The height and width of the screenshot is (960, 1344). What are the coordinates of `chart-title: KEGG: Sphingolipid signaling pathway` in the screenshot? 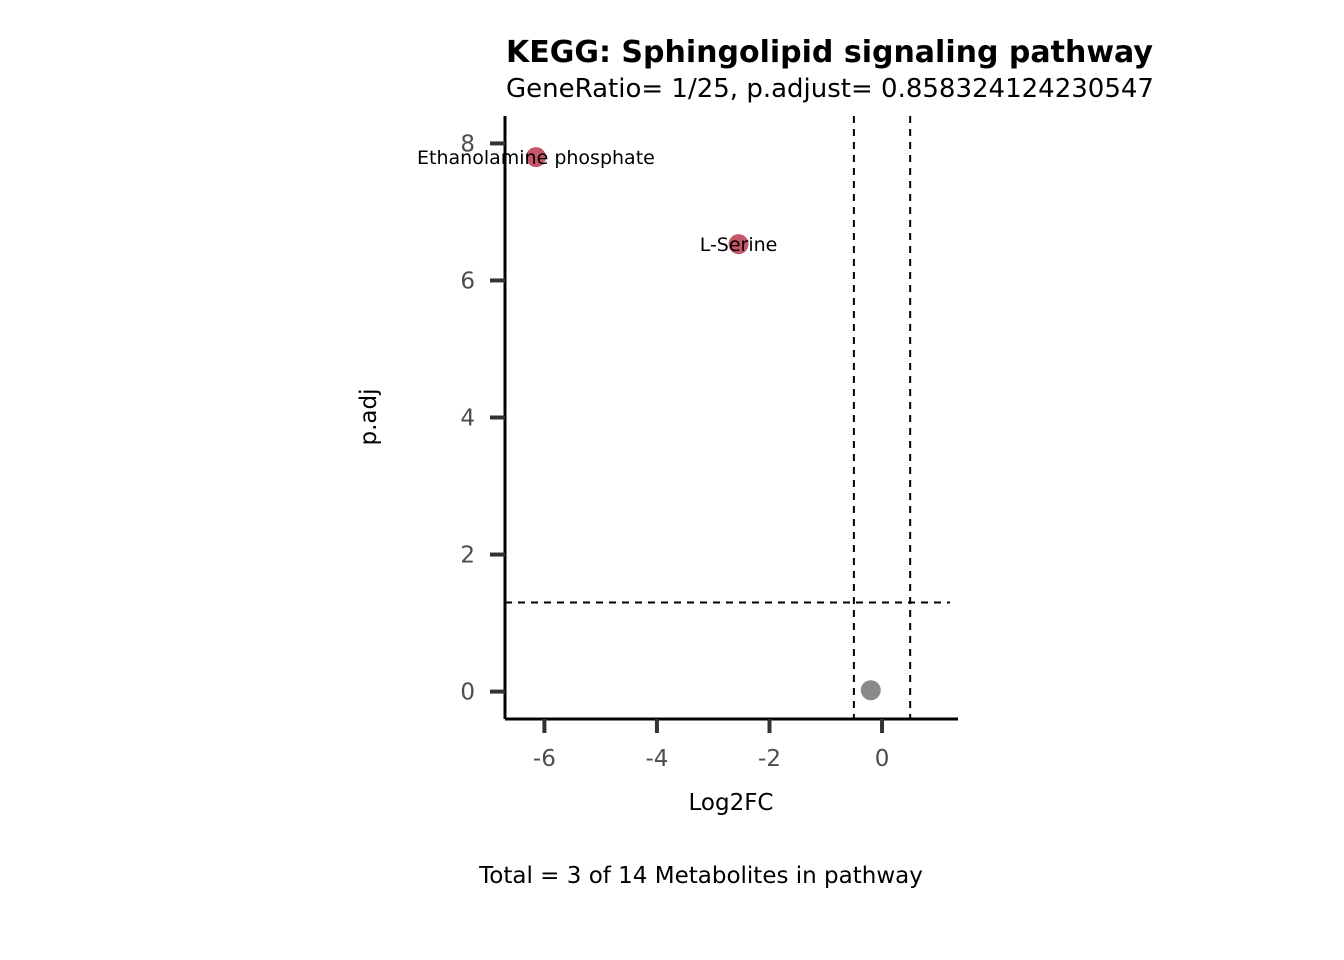 It's located at (829, 52).